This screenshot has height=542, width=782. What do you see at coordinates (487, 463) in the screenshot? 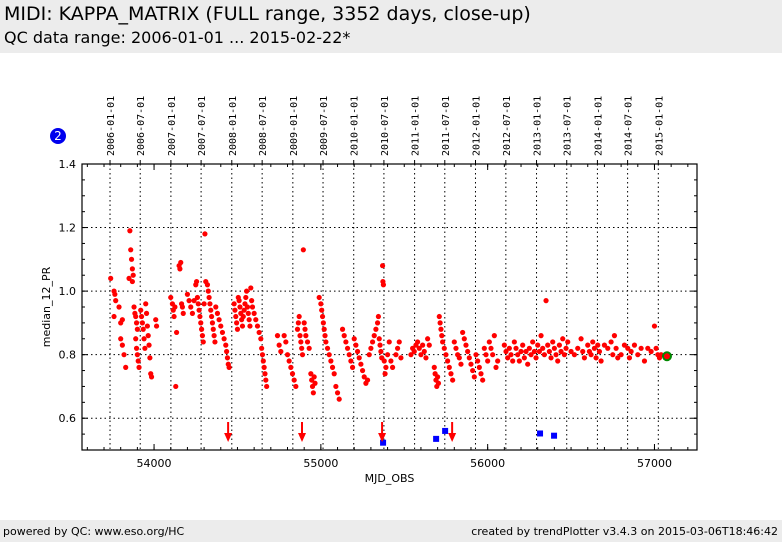
I see `x-tick-label: 56000` at bounding box center [487, 463].